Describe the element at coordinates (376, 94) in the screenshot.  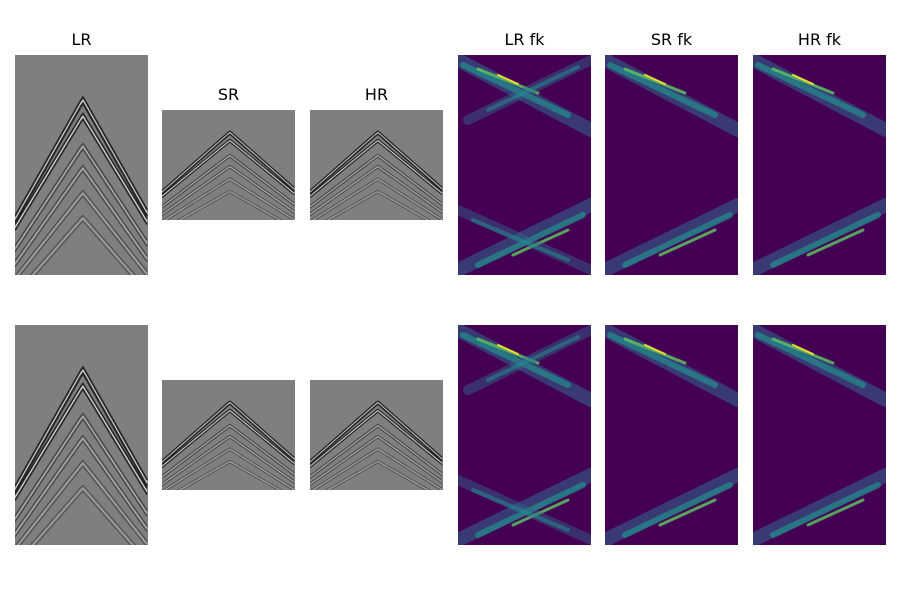
I see `title-hr: HR` at that location.